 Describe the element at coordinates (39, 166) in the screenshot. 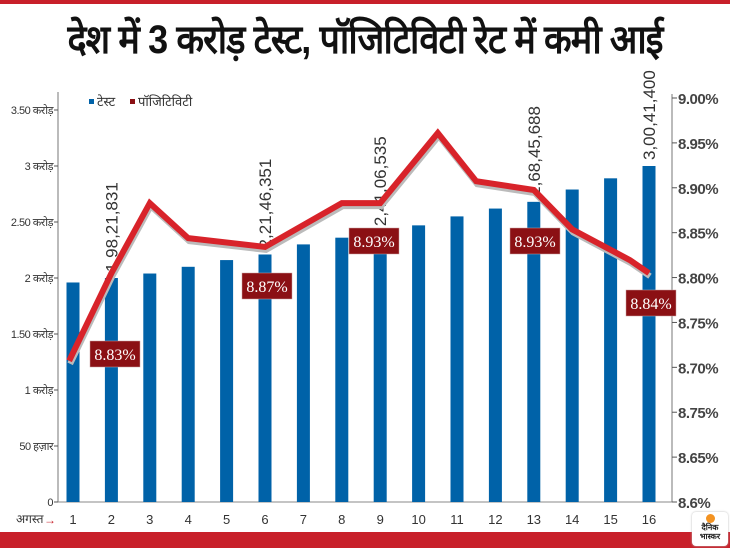

I see `left-axis-tick-label: 3 करोड़` at that location.